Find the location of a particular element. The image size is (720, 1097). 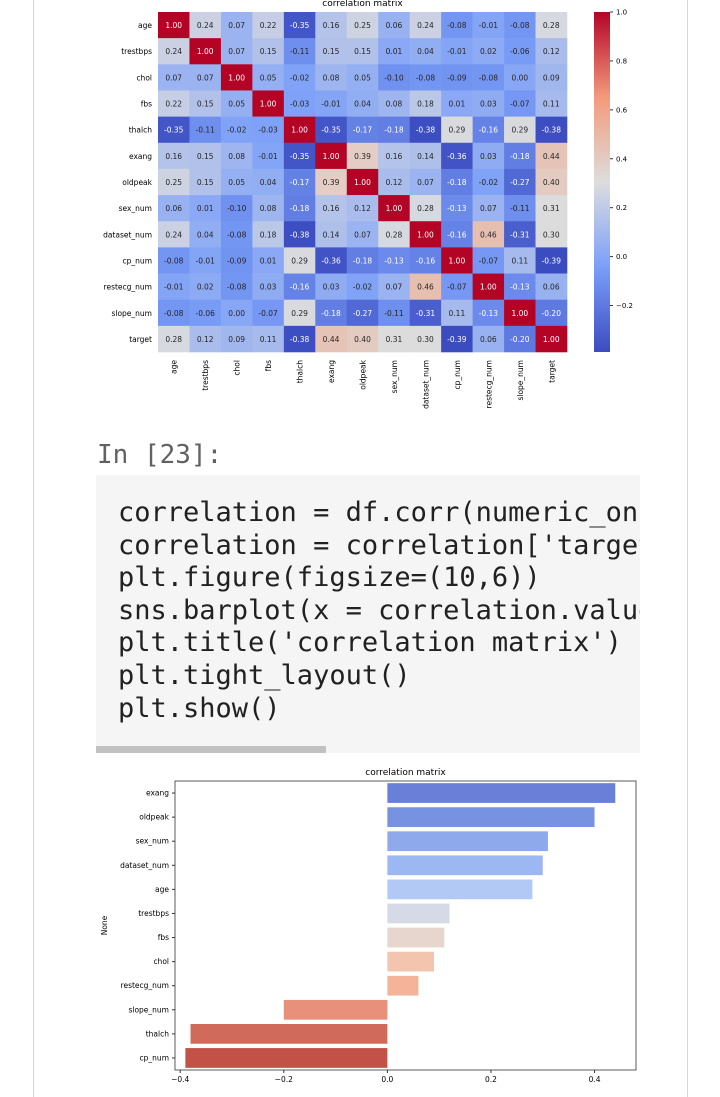

cell-label: 0.31 is located at coordinates (551, 208).